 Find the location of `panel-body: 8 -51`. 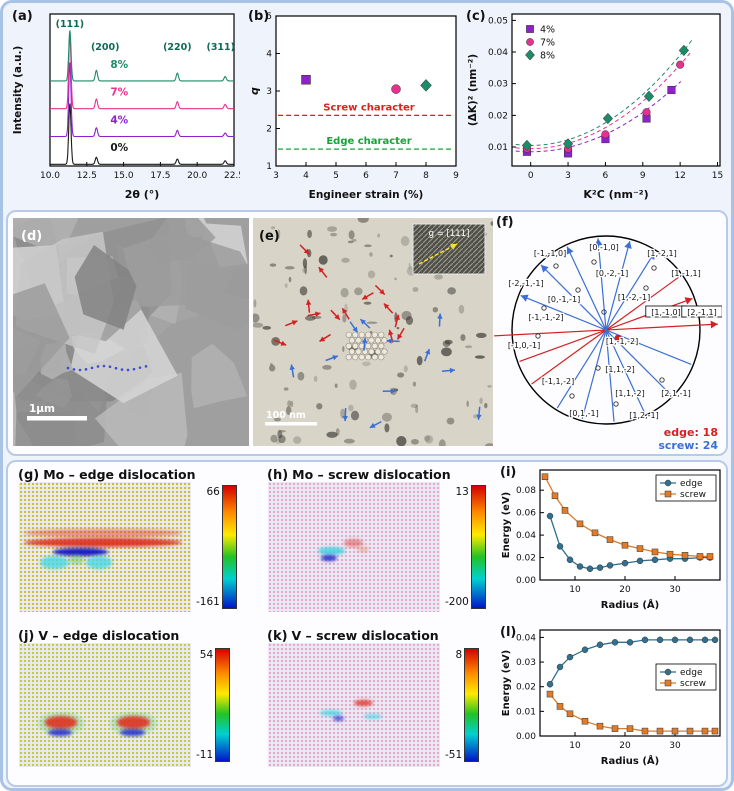

panel-body: 8 -51 is located at coordinates (378, 705).